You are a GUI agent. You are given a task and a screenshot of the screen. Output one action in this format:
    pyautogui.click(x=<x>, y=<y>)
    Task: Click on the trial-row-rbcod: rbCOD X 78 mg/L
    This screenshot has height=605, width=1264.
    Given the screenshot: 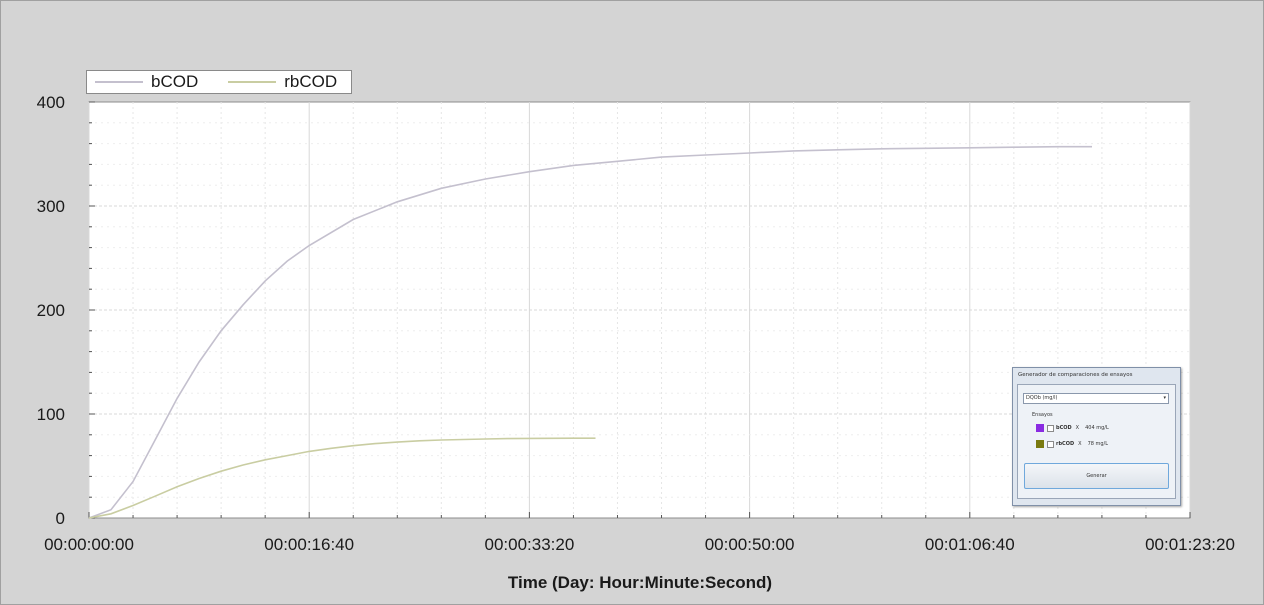 What is the action you would take?
    pyautogui.click(x=1072, y=444)
    